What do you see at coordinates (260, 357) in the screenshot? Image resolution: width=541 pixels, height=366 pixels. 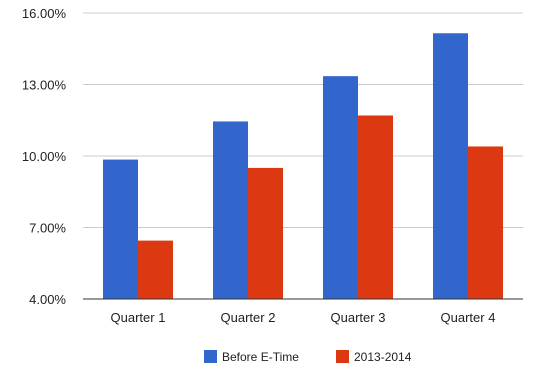 I see `legend-label: Before E-Time` at bounding box center [260, 357].